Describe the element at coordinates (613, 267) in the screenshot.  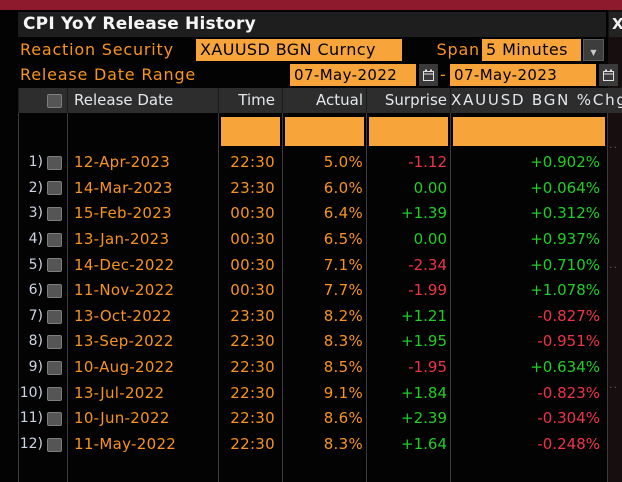
I see `scroll-marker-dots: ··` at that location.